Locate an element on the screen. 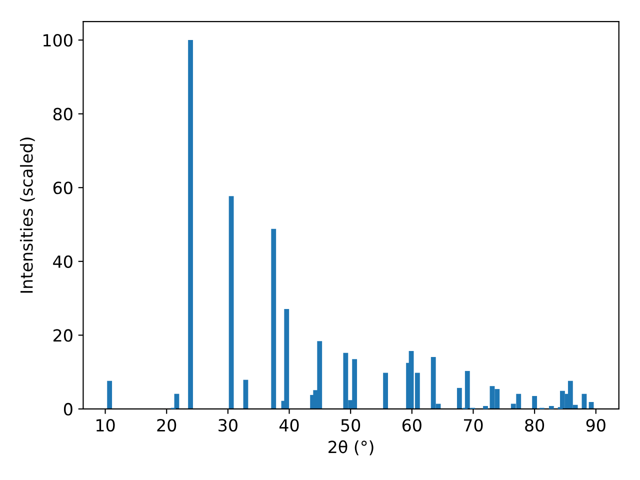 This screenshot has height=480, width=640. x-tick-label: 80 is located at coordinates (534, 425).